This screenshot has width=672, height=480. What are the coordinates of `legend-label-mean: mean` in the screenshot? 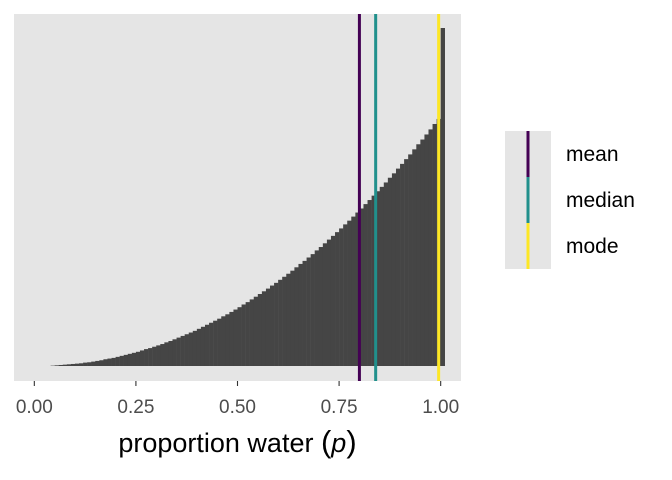 It's located at (592, 154).